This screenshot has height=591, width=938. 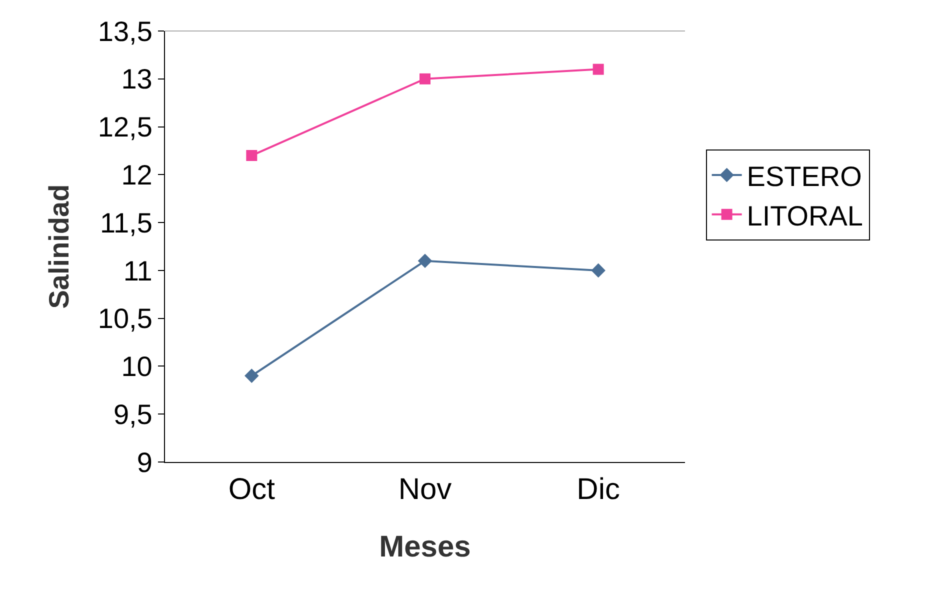 I want to click on y-tick-label: 9, so click(x=144, y=462).